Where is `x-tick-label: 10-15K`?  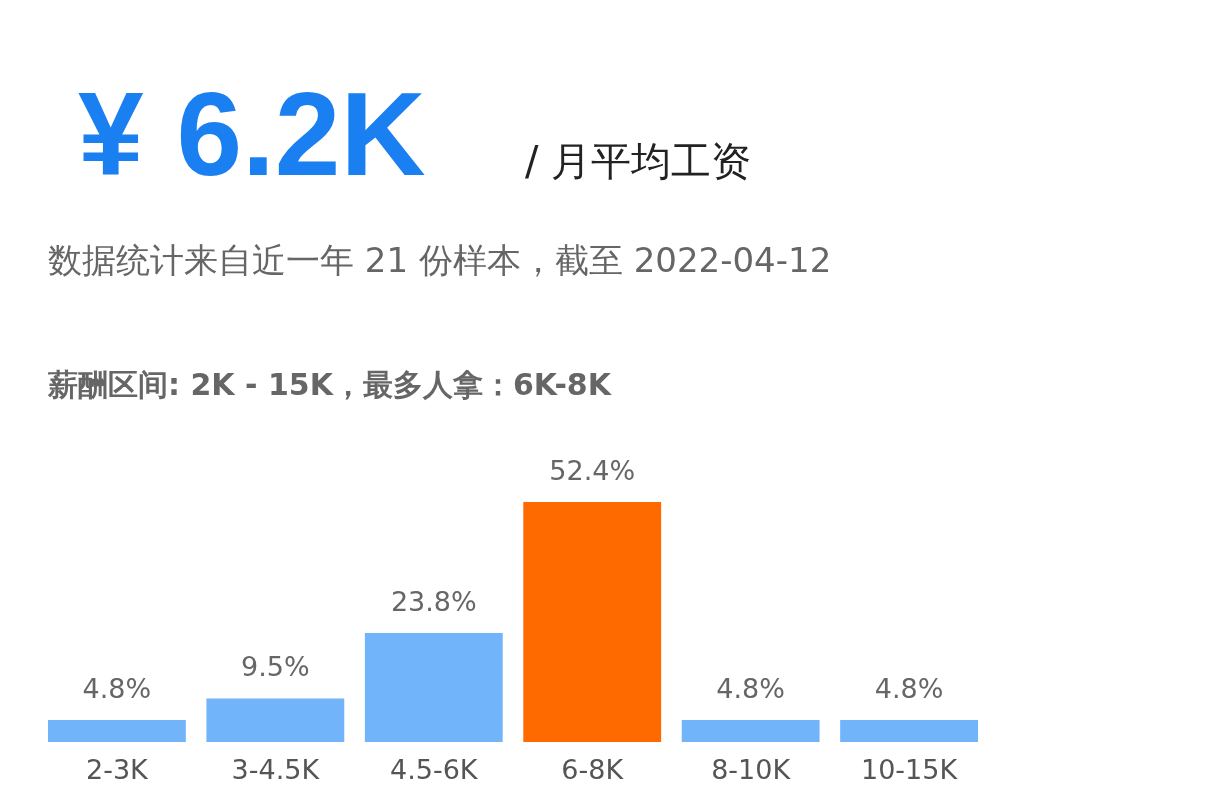 x-tick-label: 10-15K is located at coordinates (910, 770).